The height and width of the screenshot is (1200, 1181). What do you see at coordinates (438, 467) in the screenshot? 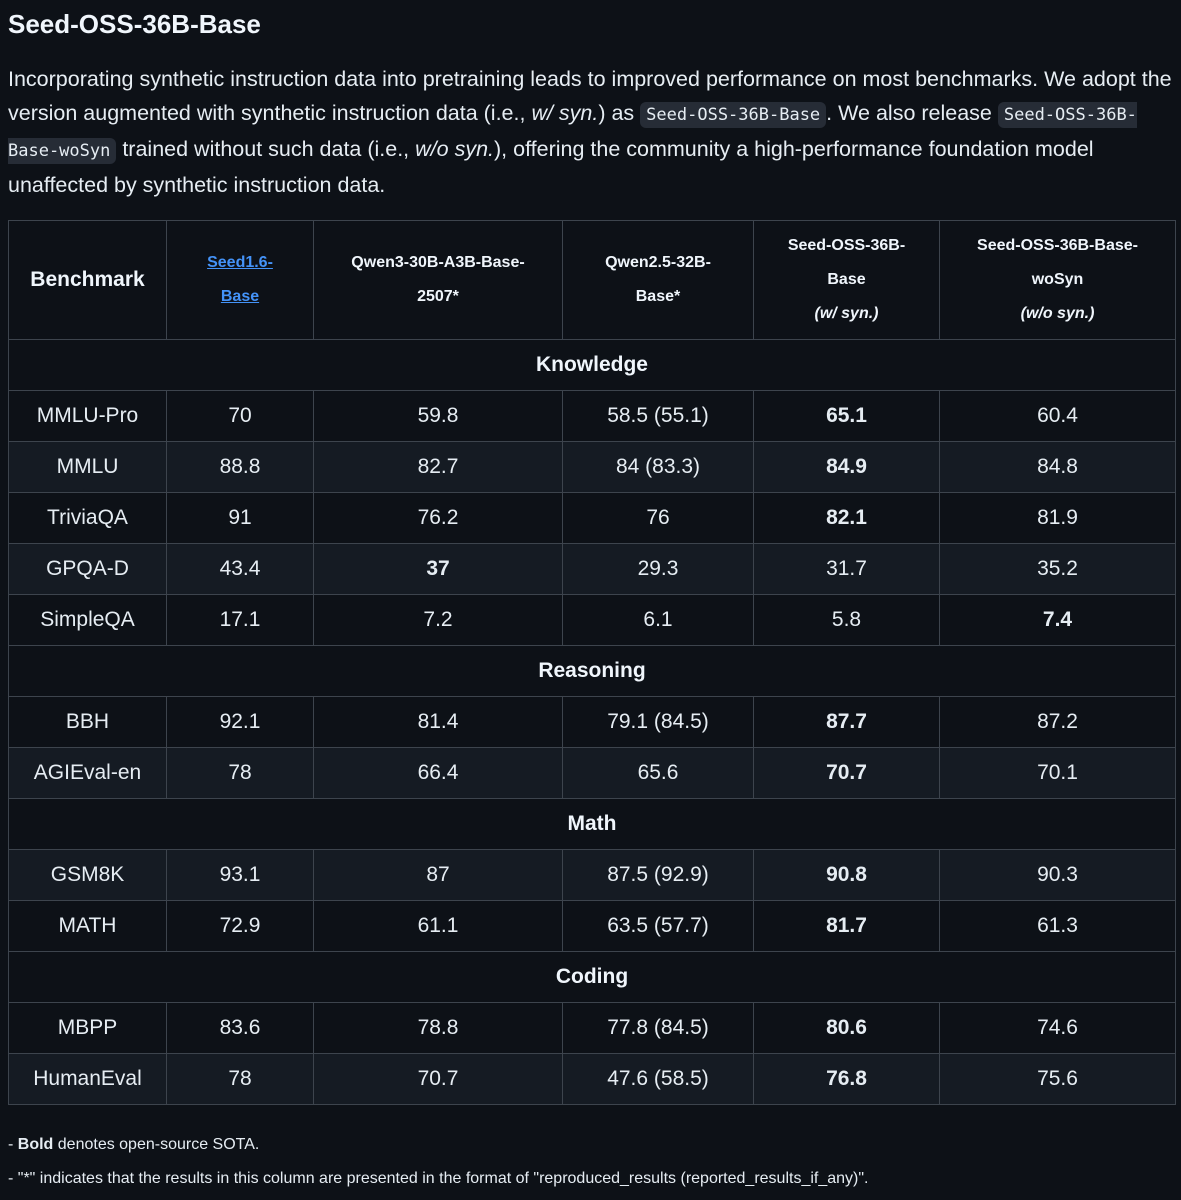
I see `table-cell: 82.7` at bounding box center [438, 467].